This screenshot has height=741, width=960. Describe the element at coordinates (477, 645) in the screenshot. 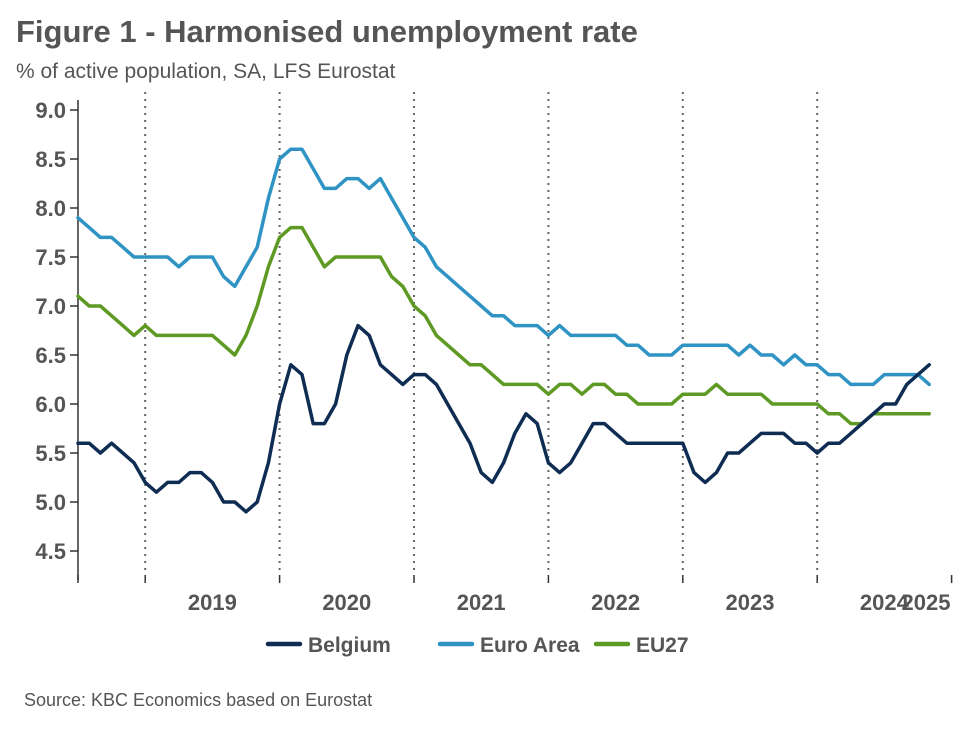

I see `legend: Belgium Euro Area EU27` at that location.